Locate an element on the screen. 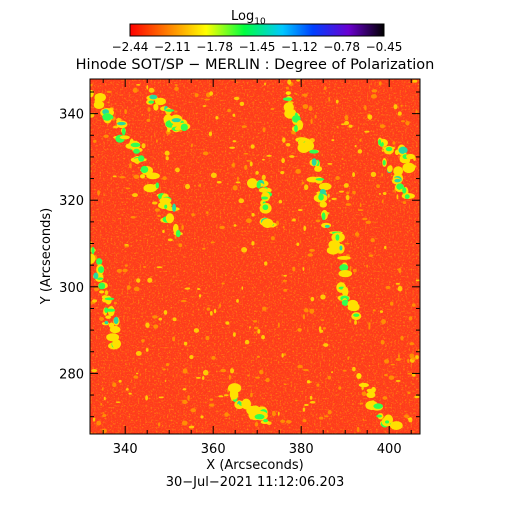 The width and height of the screenshot is (510, 512). colorbar-tick-label: −1.45 is located at coordinates (257, 47).